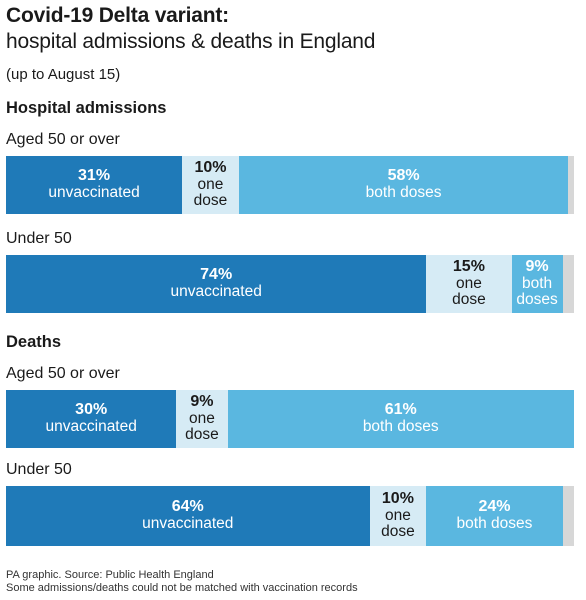 Image resolution: width=586 pixels, height=600 pixels. What do you see at coordinates (468, 267) in the screenshot?
I see `data-label-percent: 15%` at bounding box center [468, 267].